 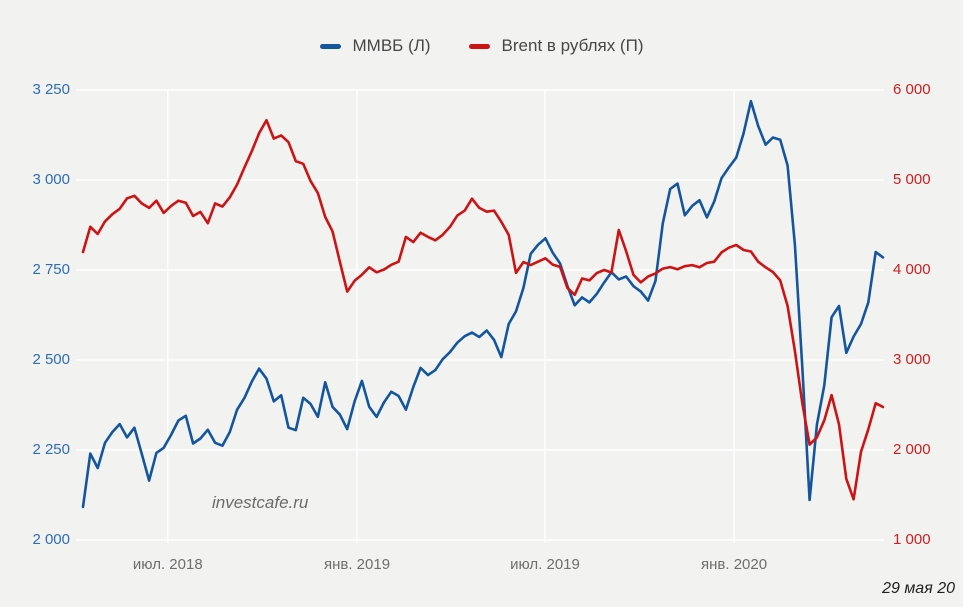 I want to click on y-axis-left-label: 2 750, so click(x=51, y=269).